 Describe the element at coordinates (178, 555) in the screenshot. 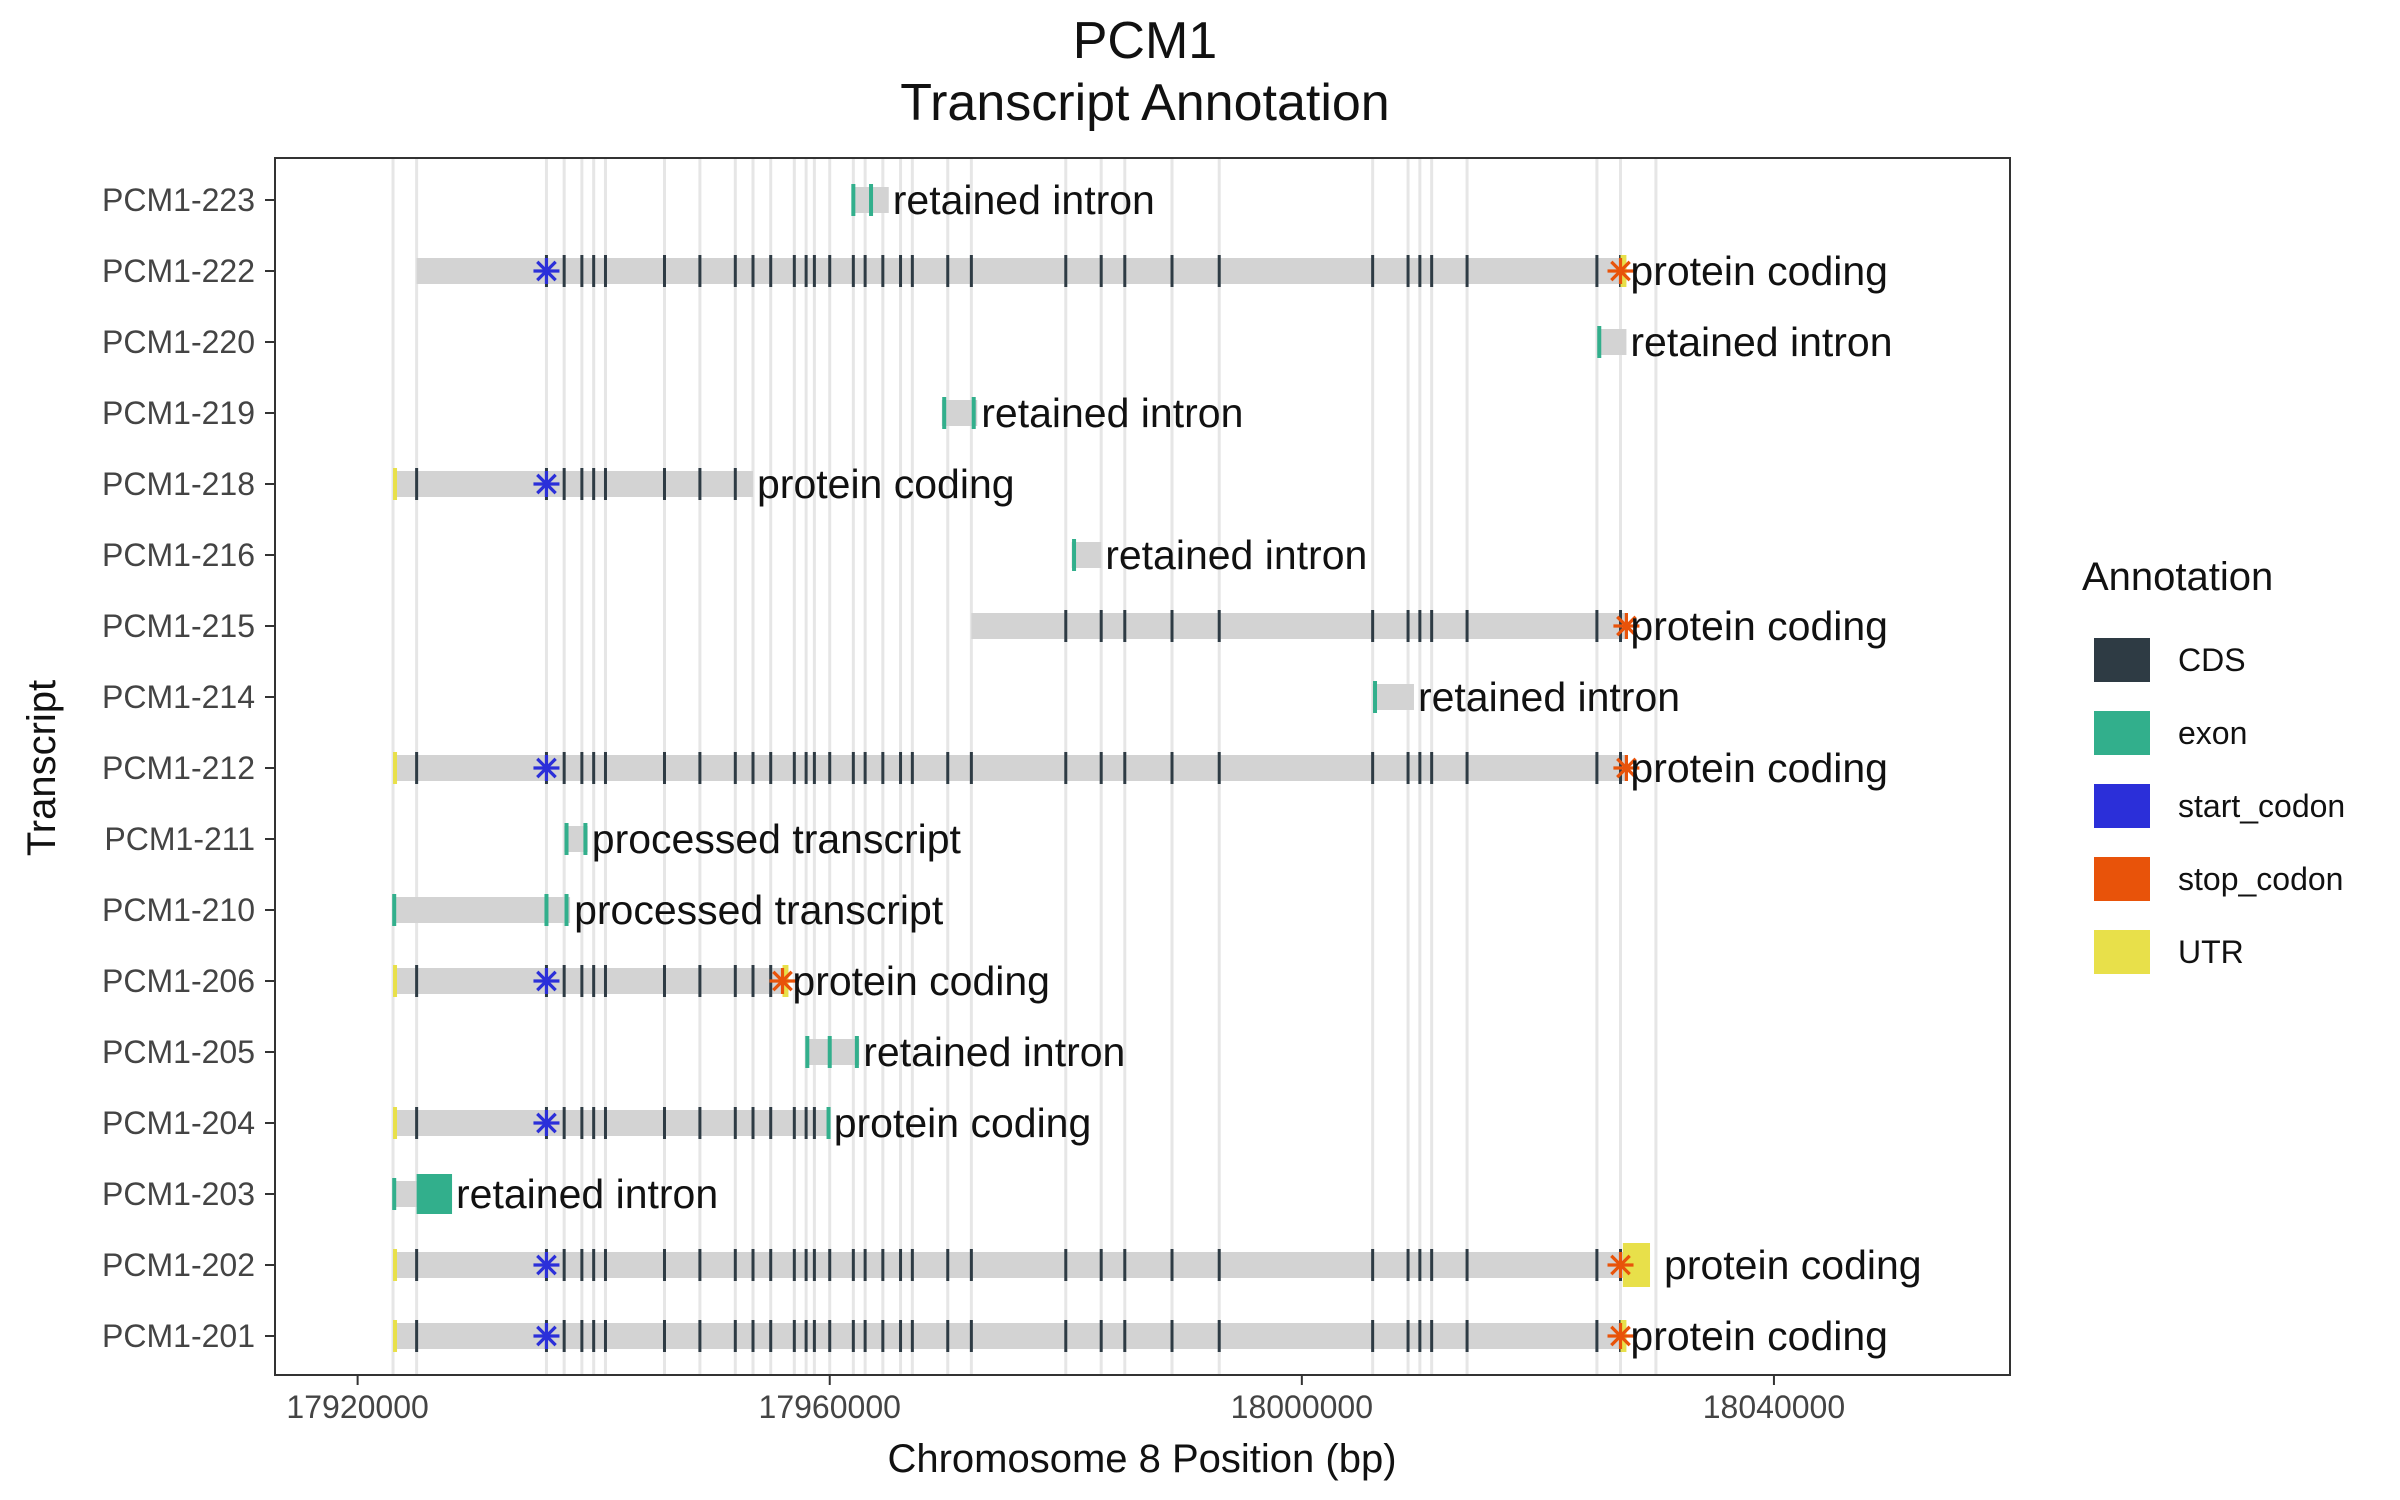

I see `y-tick-label: PCM1-216` at that location.